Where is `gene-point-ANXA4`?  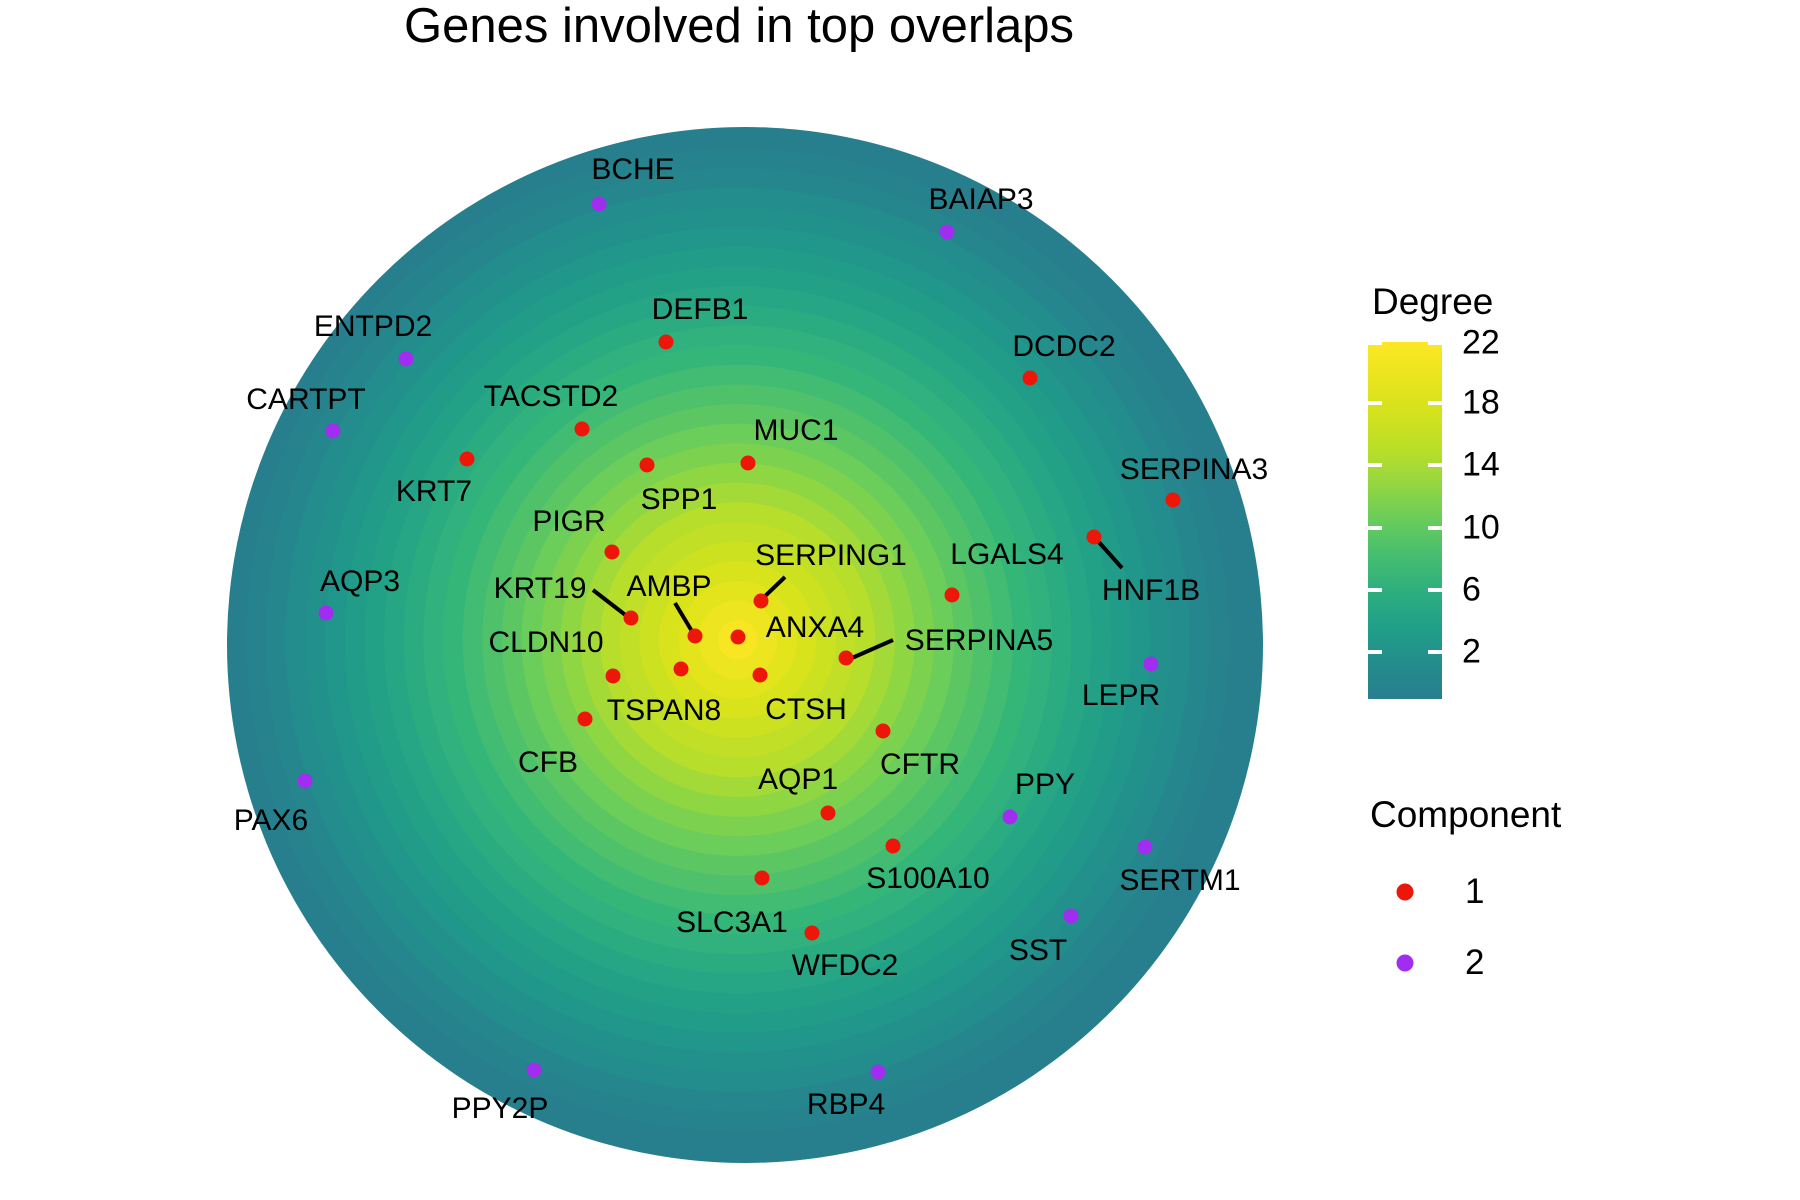 gene-point-ANXA4 is located at coordinates (738, 637).